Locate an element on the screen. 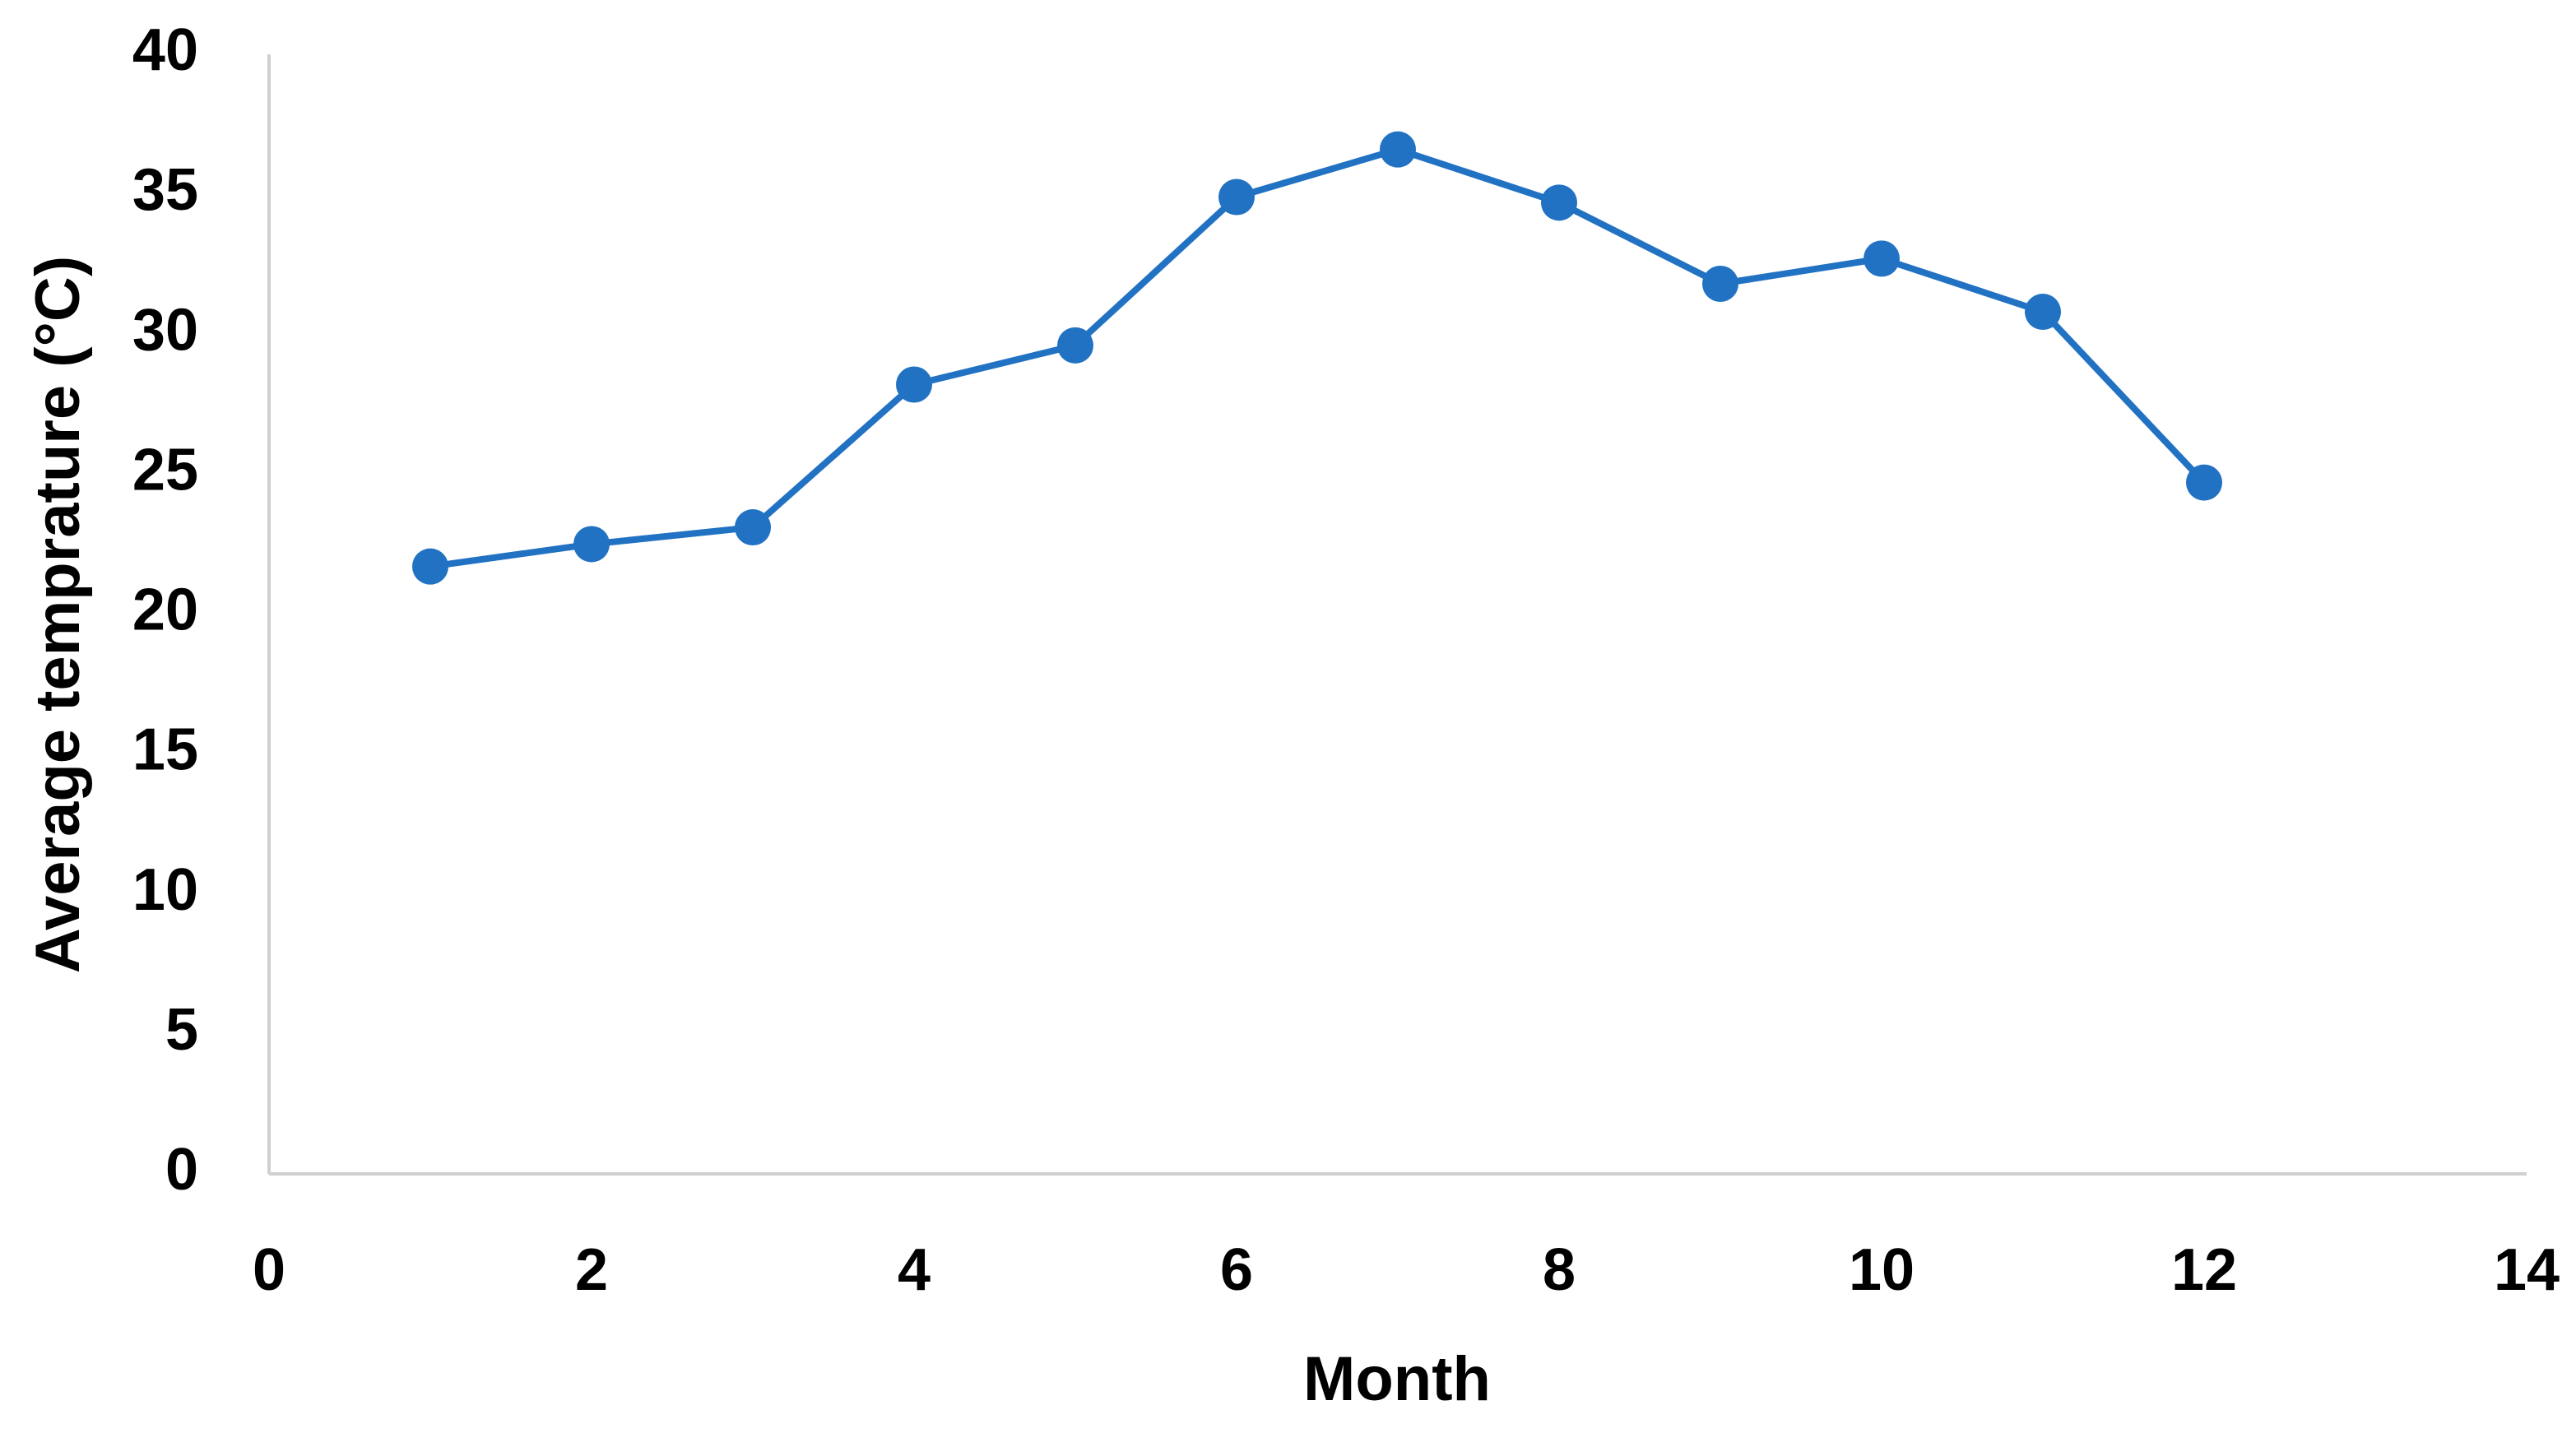  x-axis-title: Month is located at coordinates (1397, 1379).